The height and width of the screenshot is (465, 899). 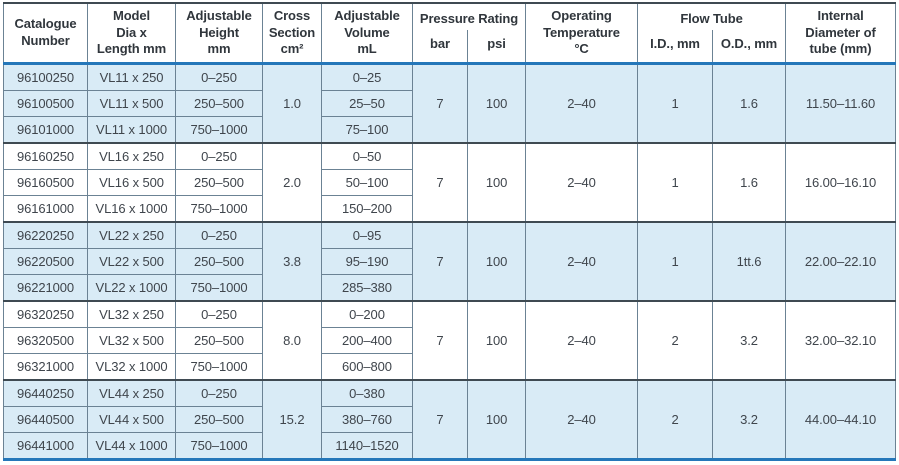 What do you see at coordinates (131, 366) in the screenshot?
I see `cell-model: VL32 x 1000` at bounding box center [131, 366].